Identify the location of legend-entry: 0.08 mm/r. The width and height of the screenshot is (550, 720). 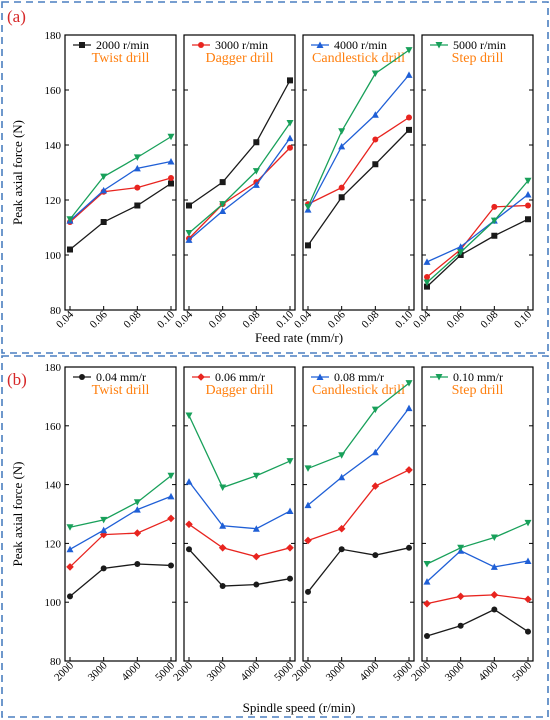
(347, 377).